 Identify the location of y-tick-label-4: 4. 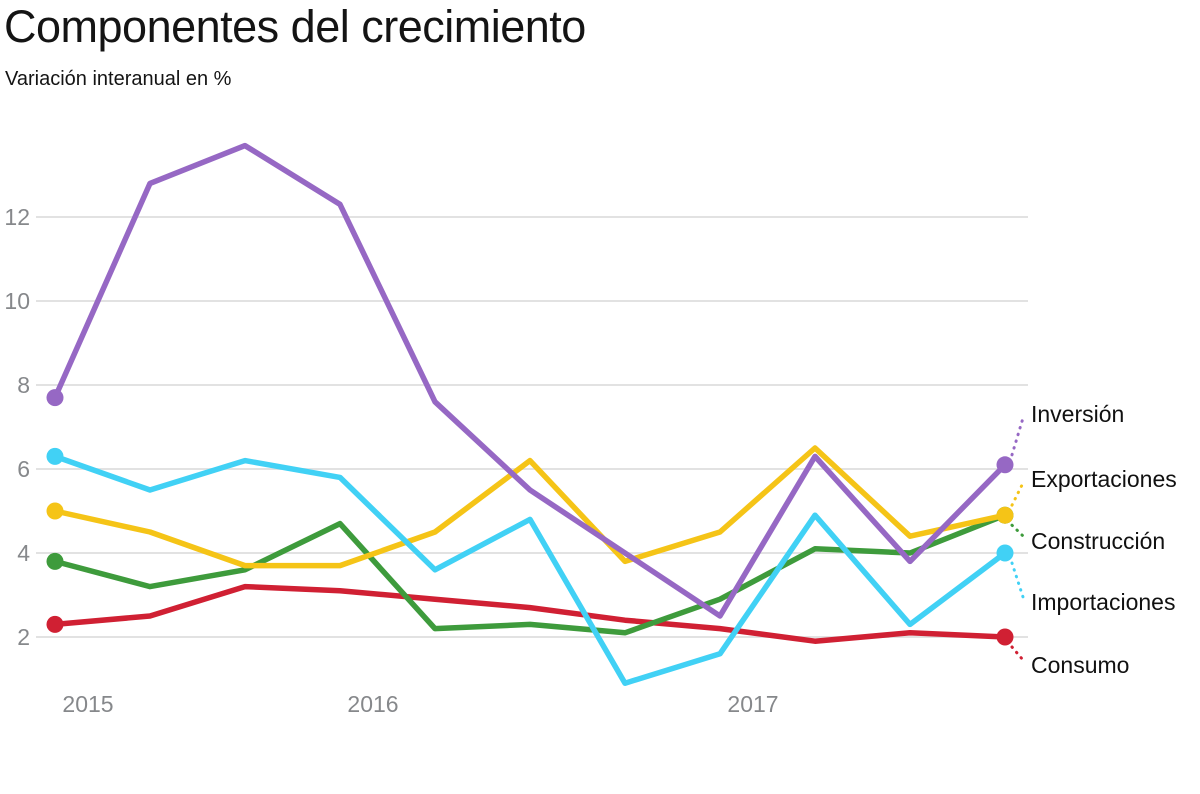
(23, 553).